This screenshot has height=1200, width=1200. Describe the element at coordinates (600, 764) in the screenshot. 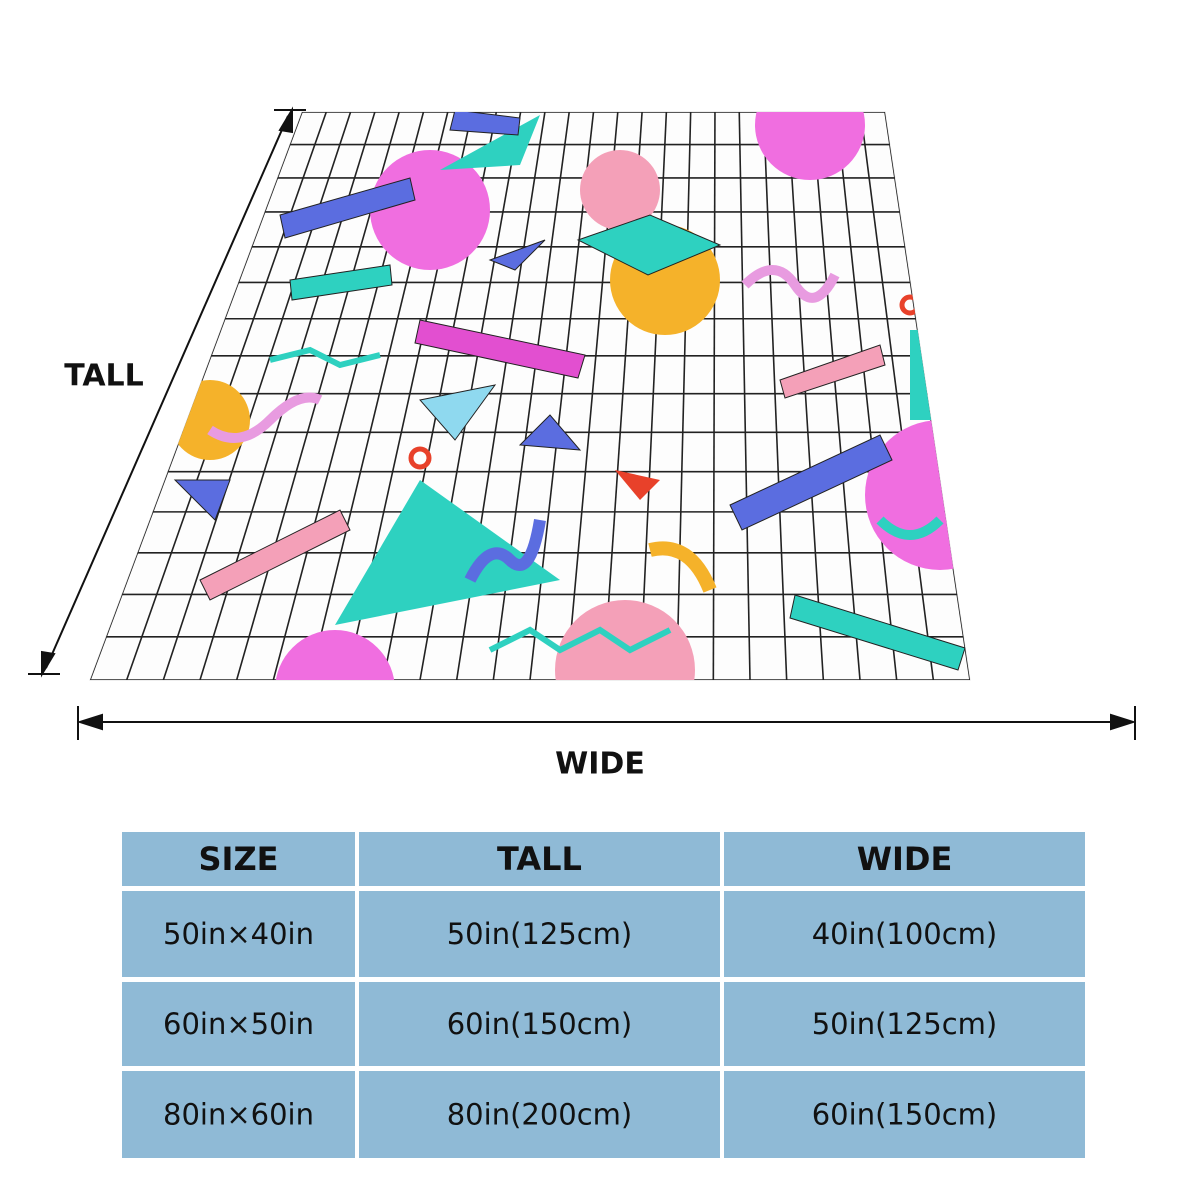

I see `wide-label: WIDE` at that location.